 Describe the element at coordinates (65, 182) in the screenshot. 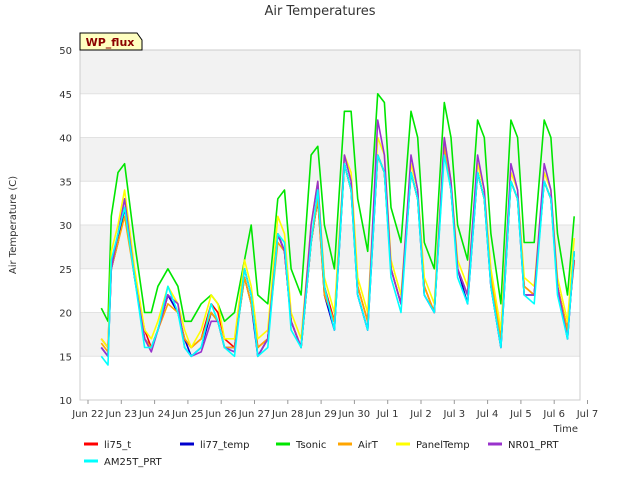

I see `y-tick-label: 35` at that location.